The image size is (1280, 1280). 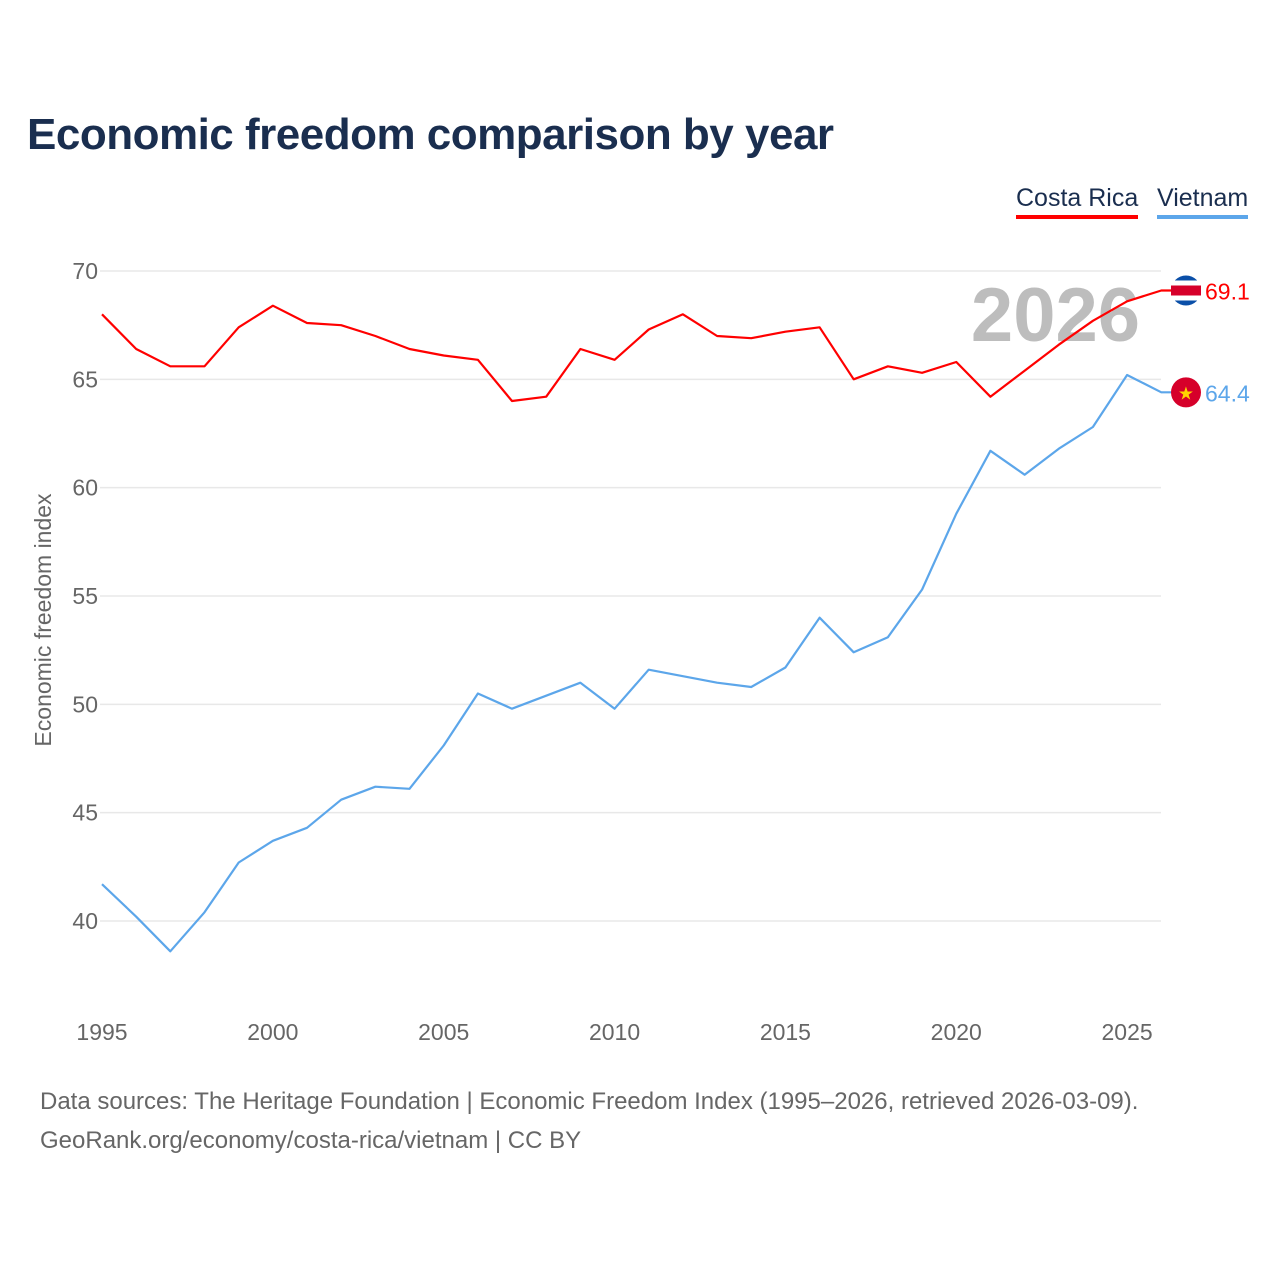 What do you see at coordinates (85, 596) in the screenshot?
I see `y-tick-label: 55` at bounding box center [85, 596].